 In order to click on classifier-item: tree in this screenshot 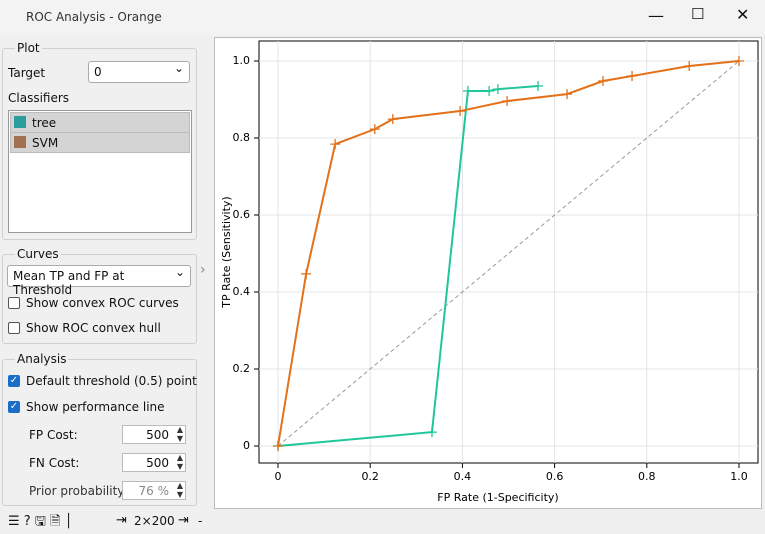, I will do `click(100, 122)`.